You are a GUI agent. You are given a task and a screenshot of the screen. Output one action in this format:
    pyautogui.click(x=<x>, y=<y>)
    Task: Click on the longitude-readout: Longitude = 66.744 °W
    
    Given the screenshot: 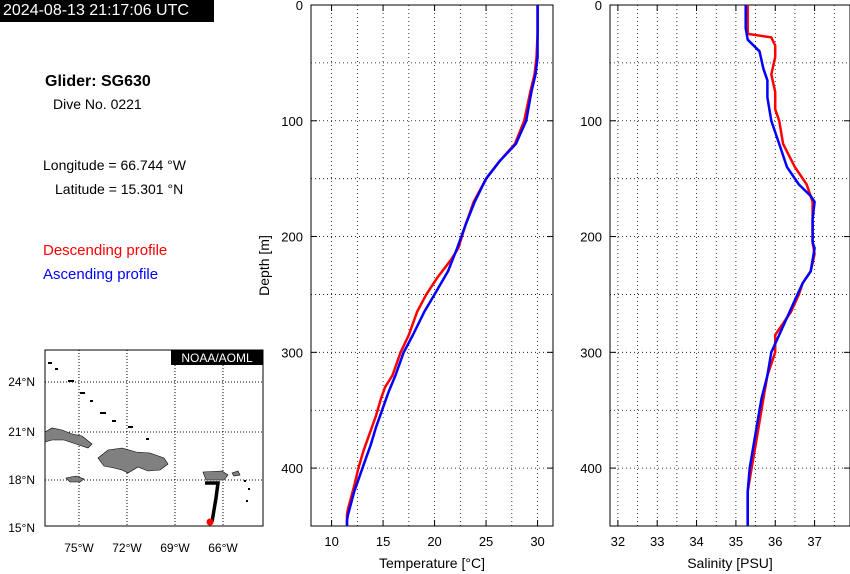 What is the action you would take?
    pyautogui.click(x=114, y=165)
    